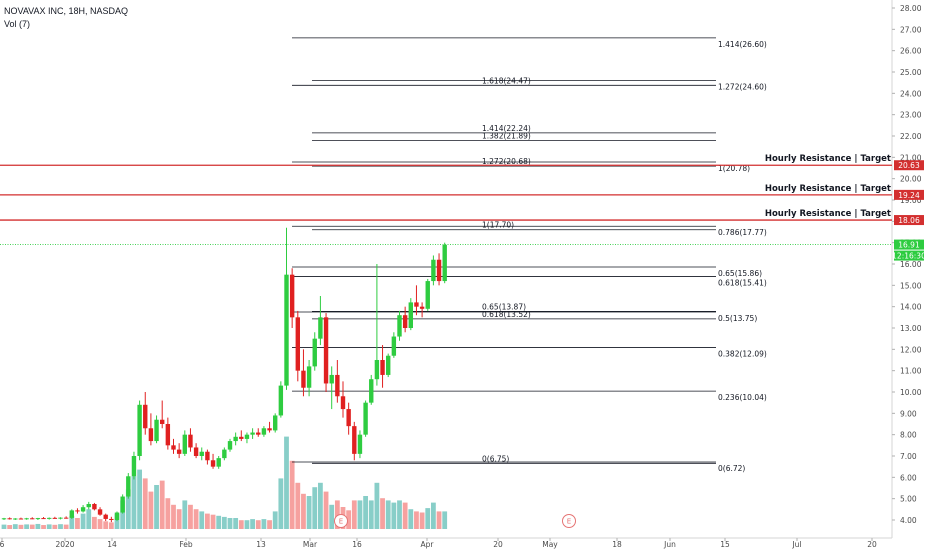  I want to click on resistance-price-text: 20.63, so click(909, 165).